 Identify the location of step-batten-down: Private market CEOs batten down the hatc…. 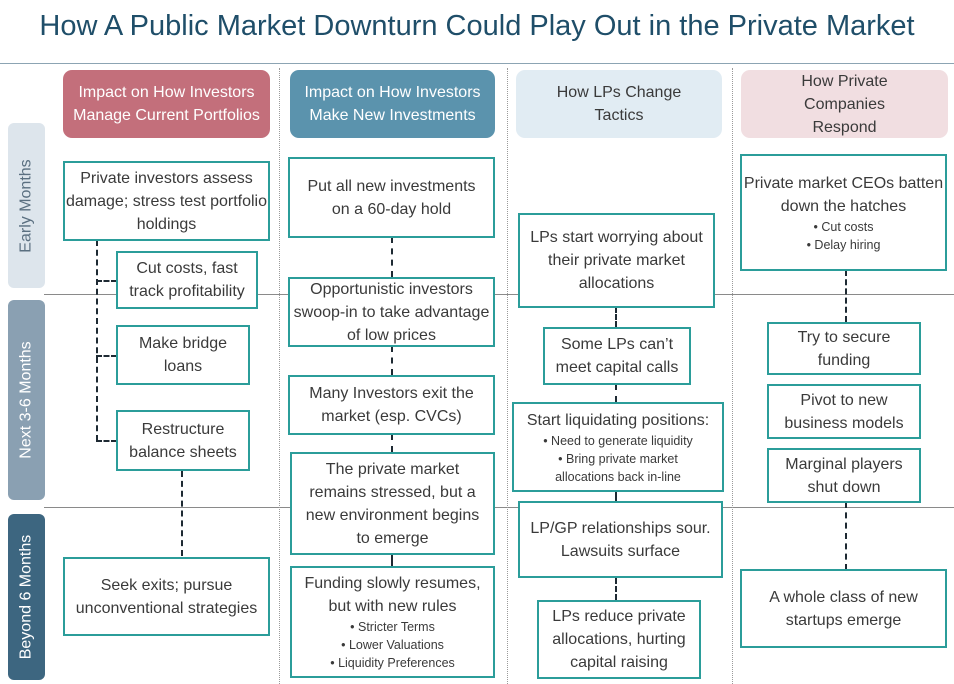
(843, 212).